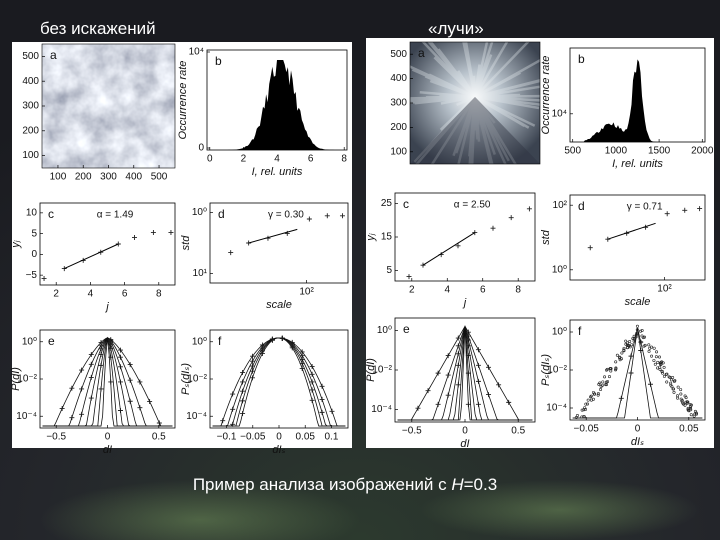 Image resolution: width=720 pixels, height=540 pixels. What do you see at coordinates (279, 305) in the screenshot?
I see `x-axis-label: scale` at bounding box center [279, 305].